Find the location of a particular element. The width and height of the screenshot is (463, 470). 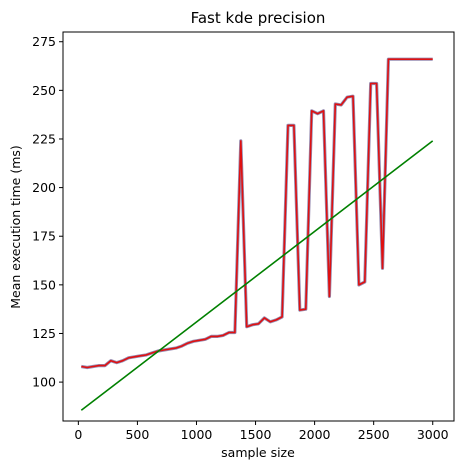

x-axis-title: sample size is located at coordinates (258, 452).